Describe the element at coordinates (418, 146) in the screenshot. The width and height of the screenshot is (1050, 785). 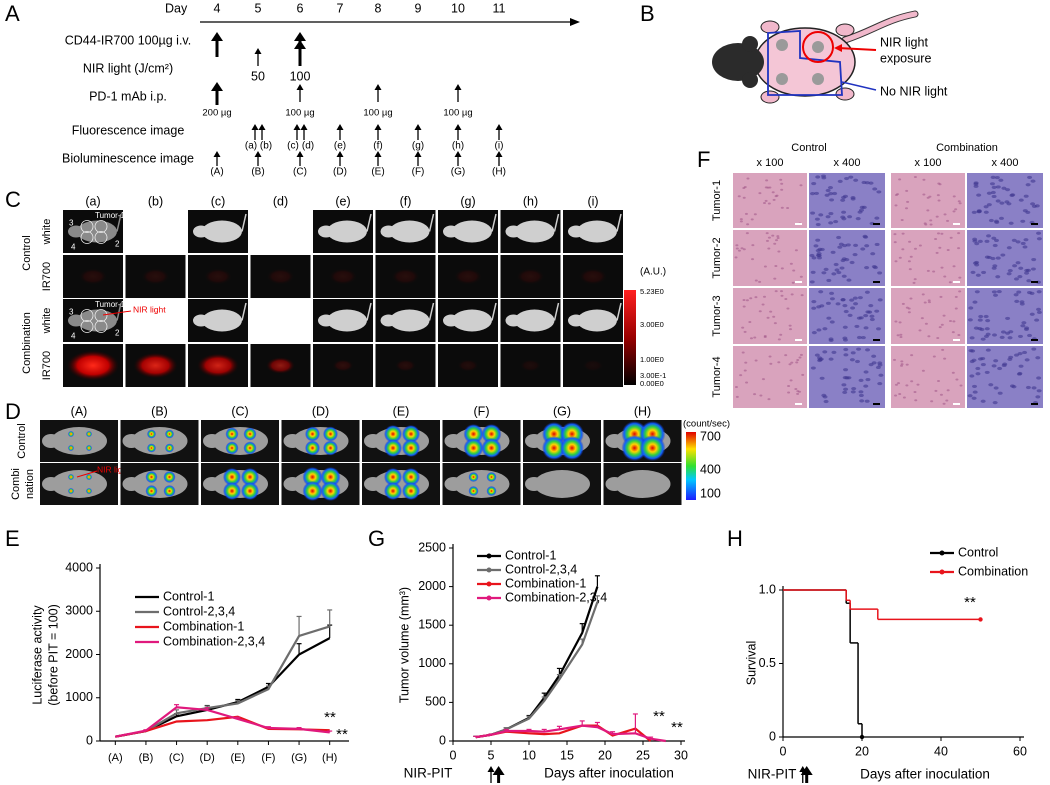
I see `image-label: (g)` at that location.